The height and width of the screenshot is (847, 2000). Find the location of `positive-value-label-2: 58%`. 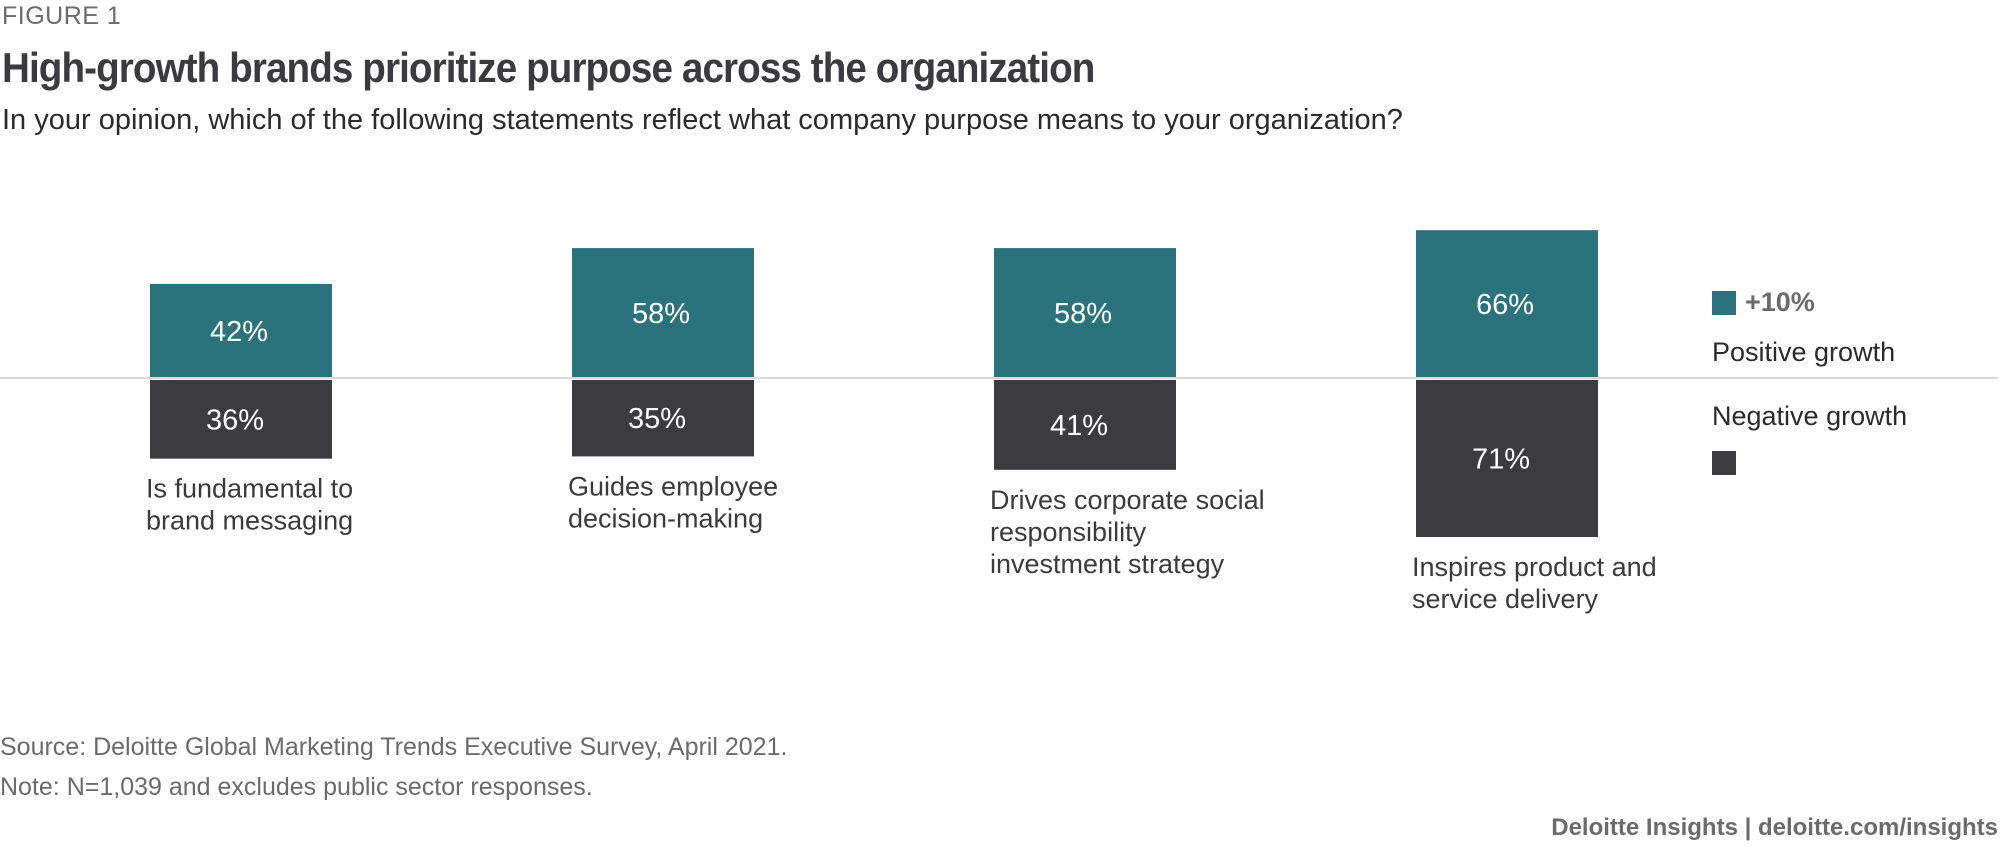

positive-value-label-2: 58% is located at coordinates (661, 314).